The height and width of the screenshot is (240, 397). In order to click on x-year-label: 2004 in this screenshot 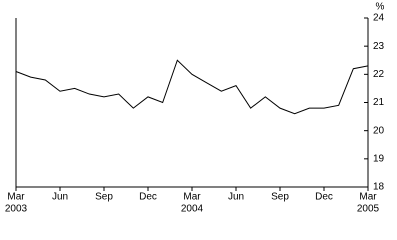, I will do `click(192, 209)`.